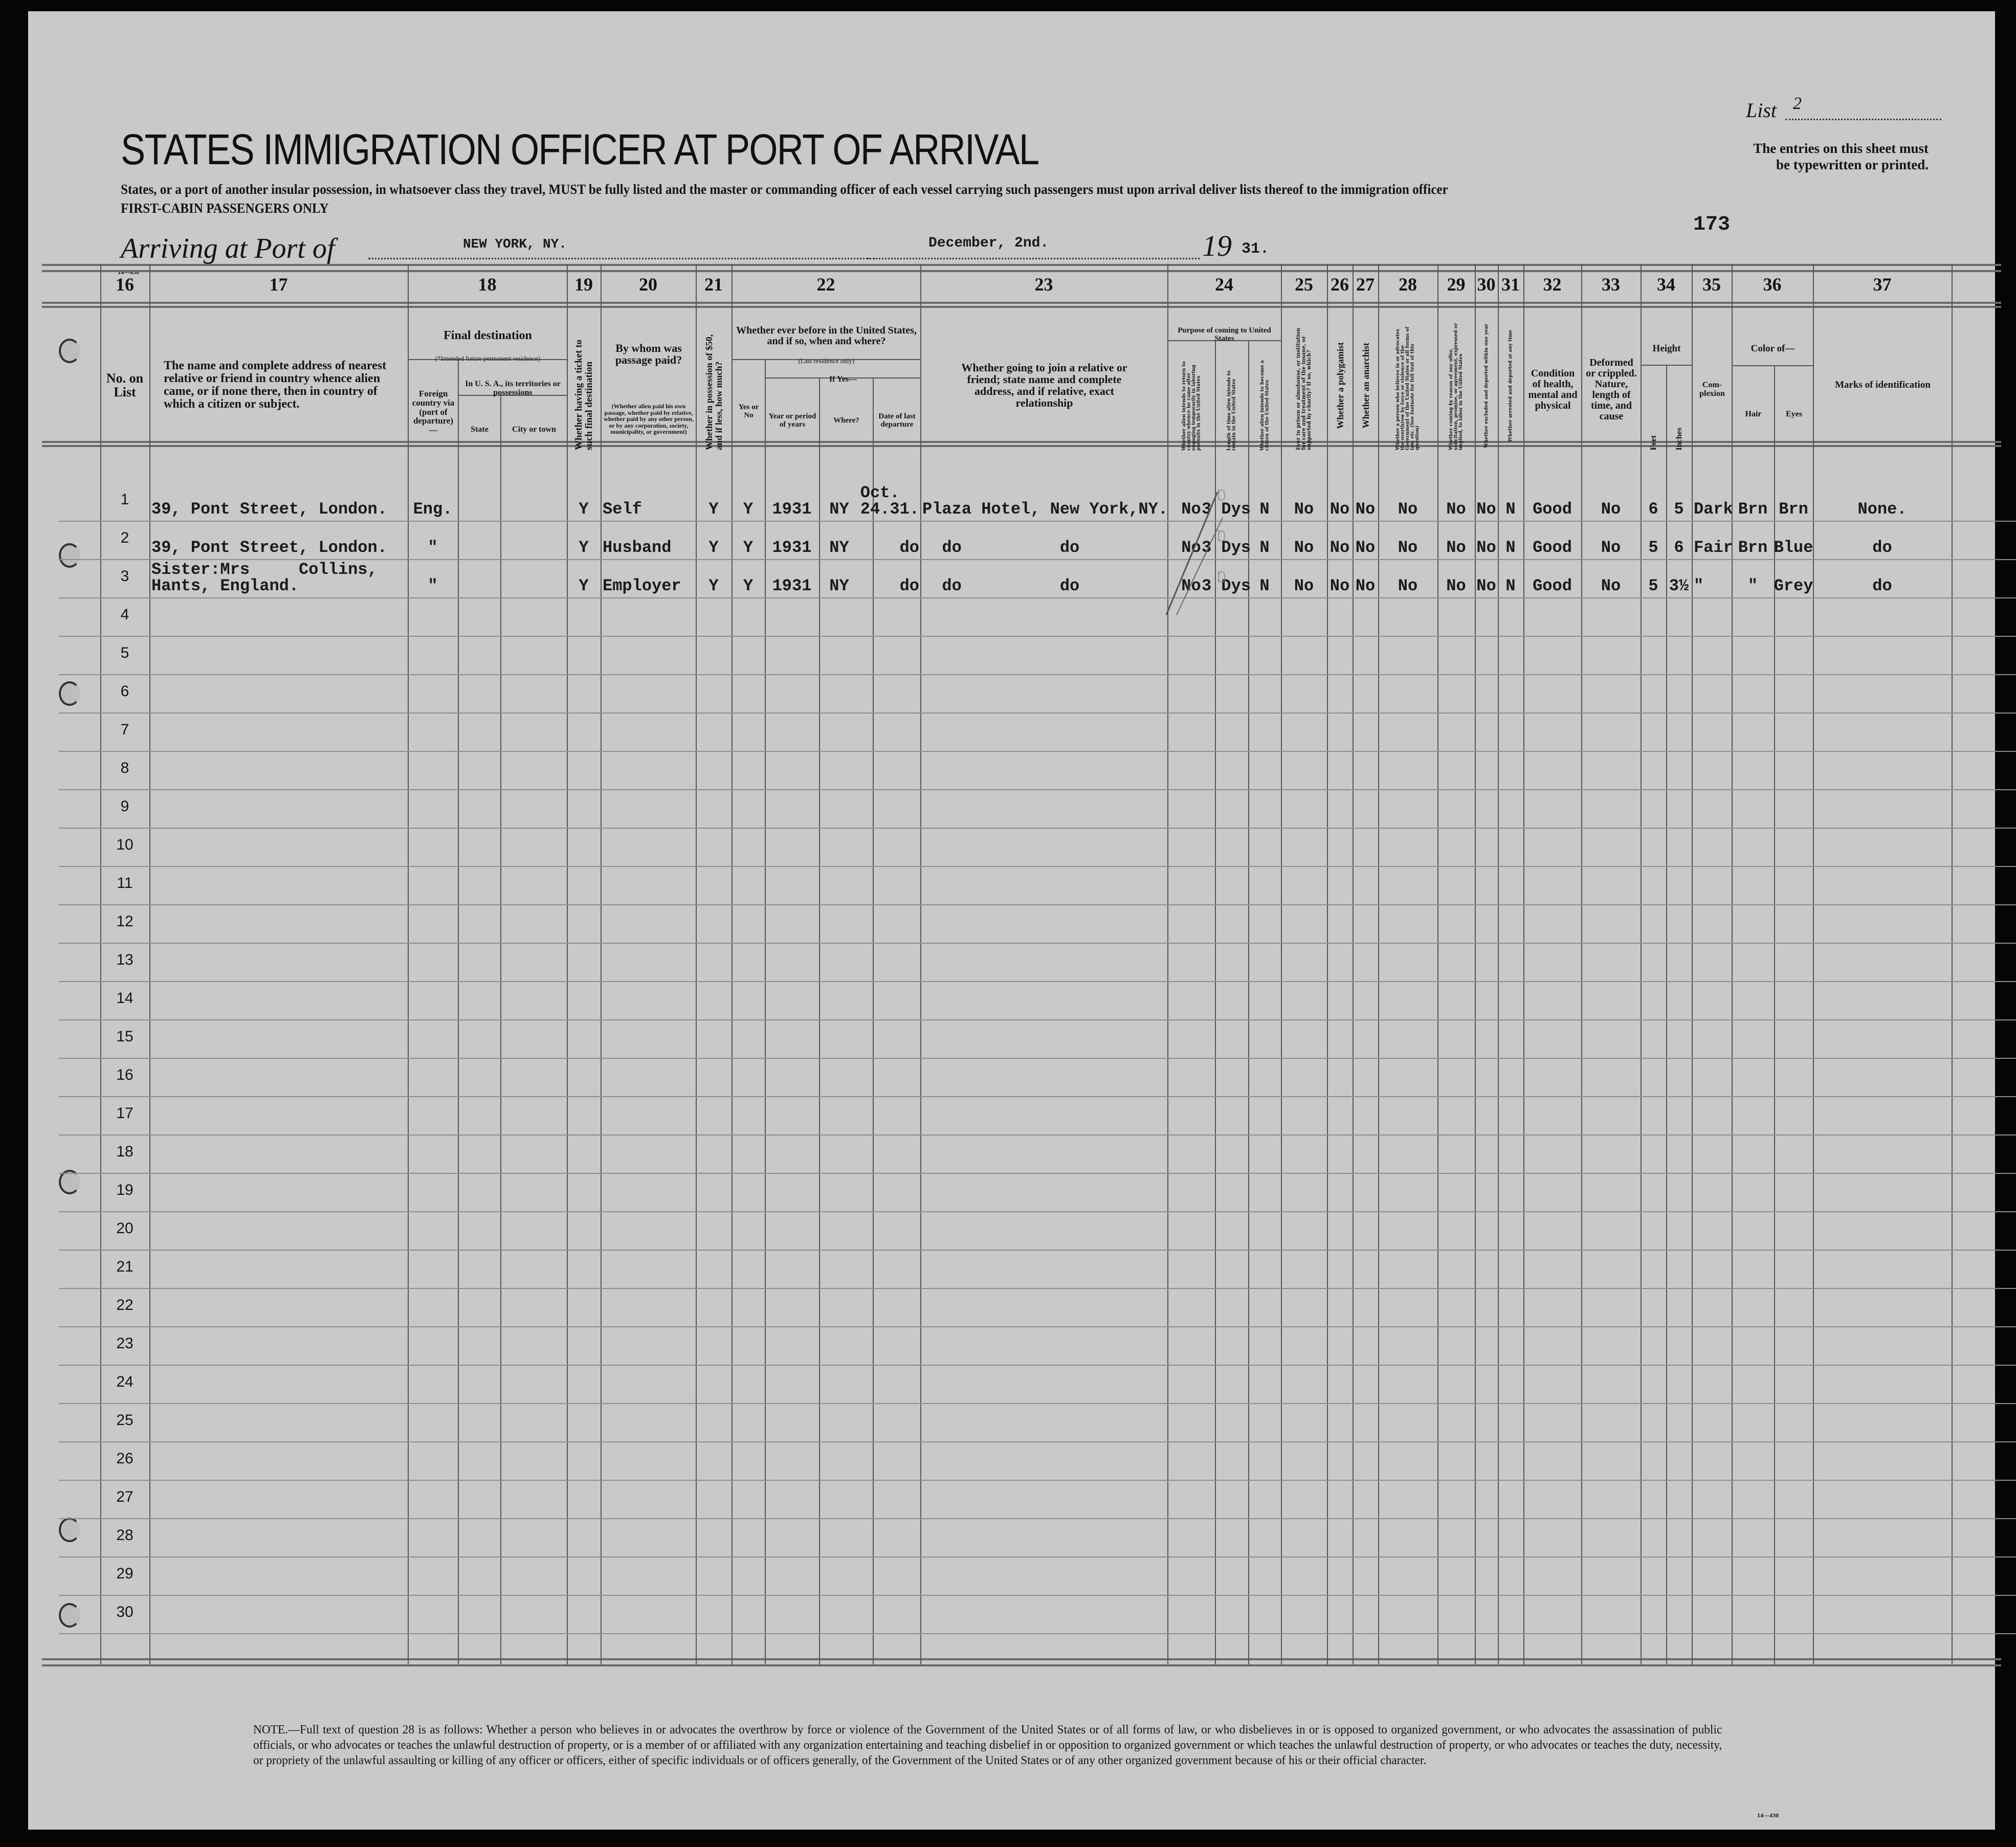  What do you see at coordinates (533, 500) in the screenshot?
I see `cell-city` at bounding box center [533, 500].